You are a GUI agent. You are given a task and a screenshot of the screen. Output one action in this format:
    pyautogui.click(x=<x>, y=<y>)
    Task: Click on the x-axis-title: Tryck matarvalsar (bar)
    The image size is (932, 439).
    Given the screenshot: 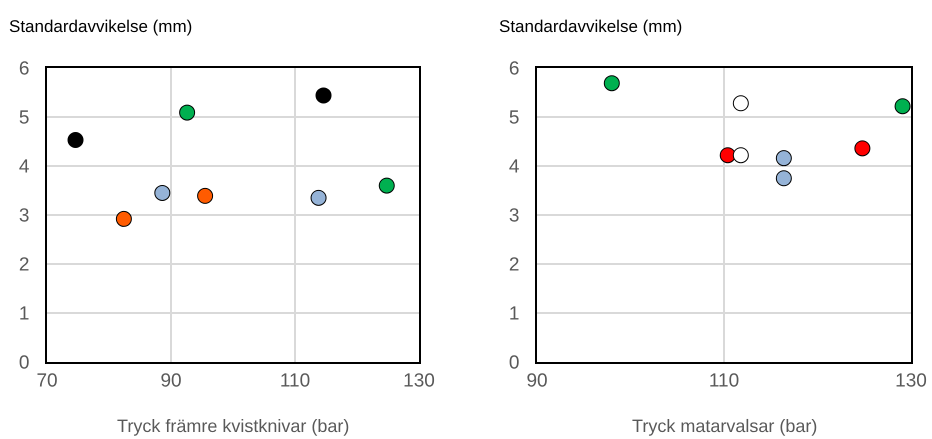 What is the action you would take?
    pyautogui.click(x=725, y=426)
    